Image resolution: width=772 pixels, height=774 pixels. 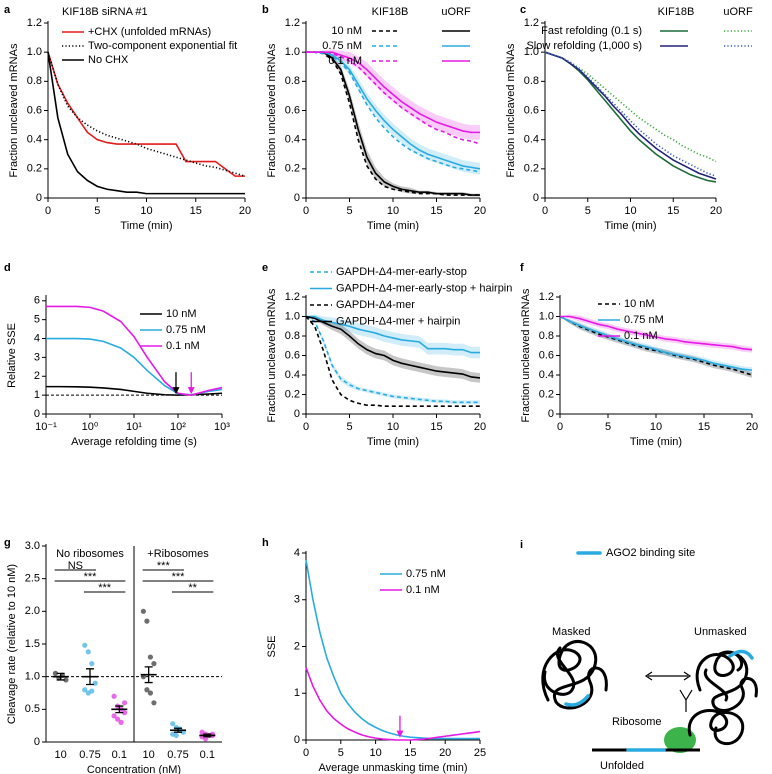 I want to click on y-tick-label: 3, so click(x=37, y=357).